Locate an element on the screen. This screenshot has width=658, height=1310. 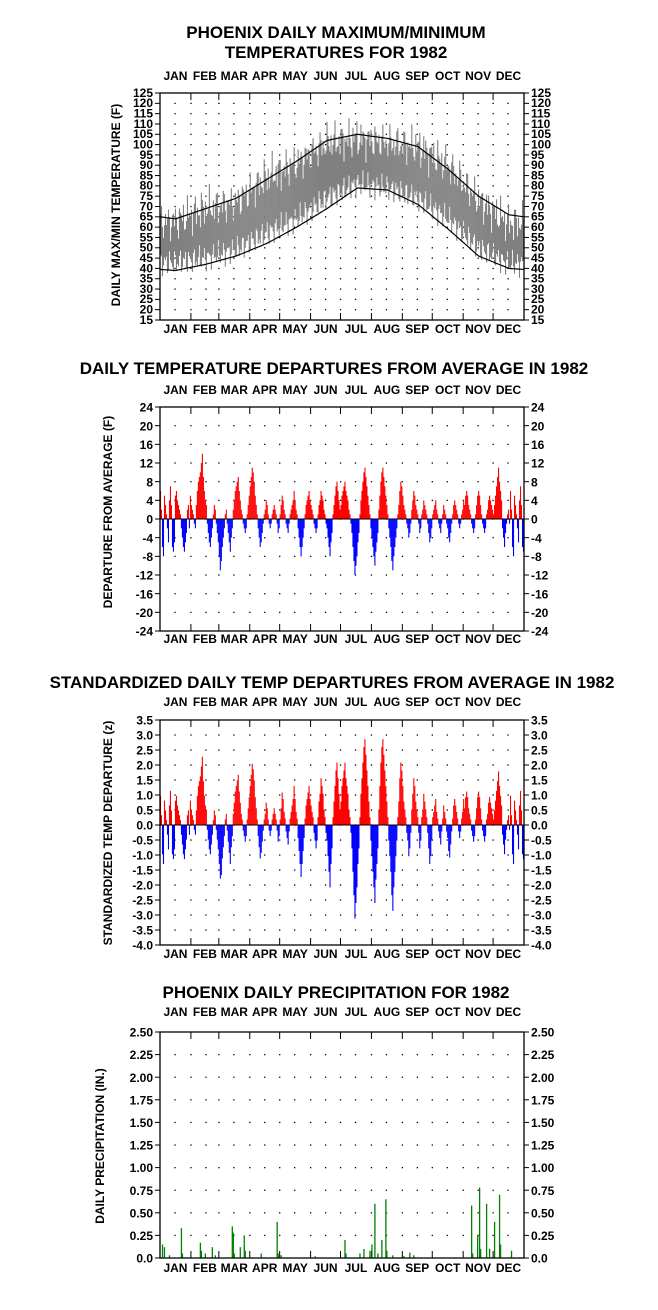
month-label-top: JAN is located at coordinates (175, 76).